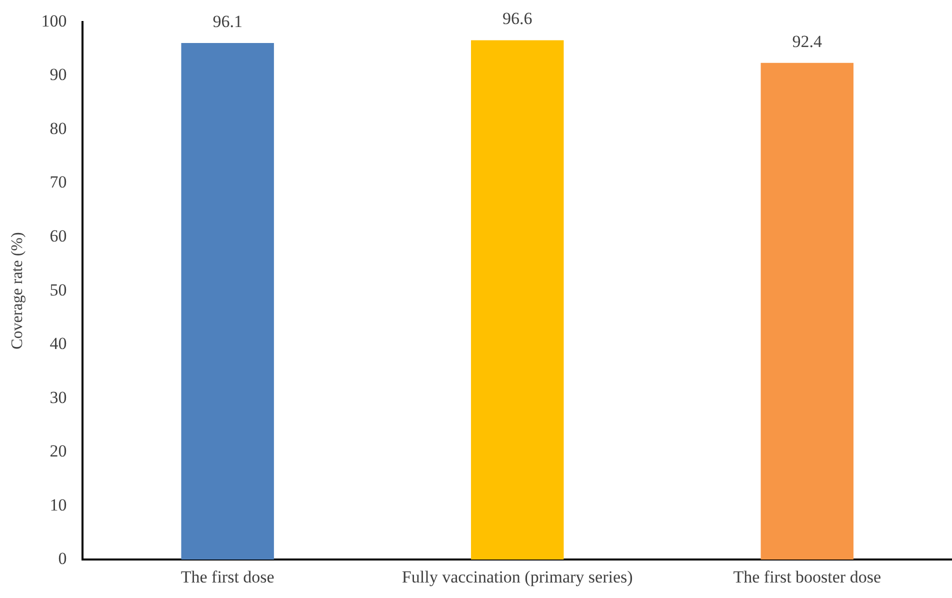 This screenshot has height=598, width=952. I want to click on y-tick-label: 10, so click(58, 504).